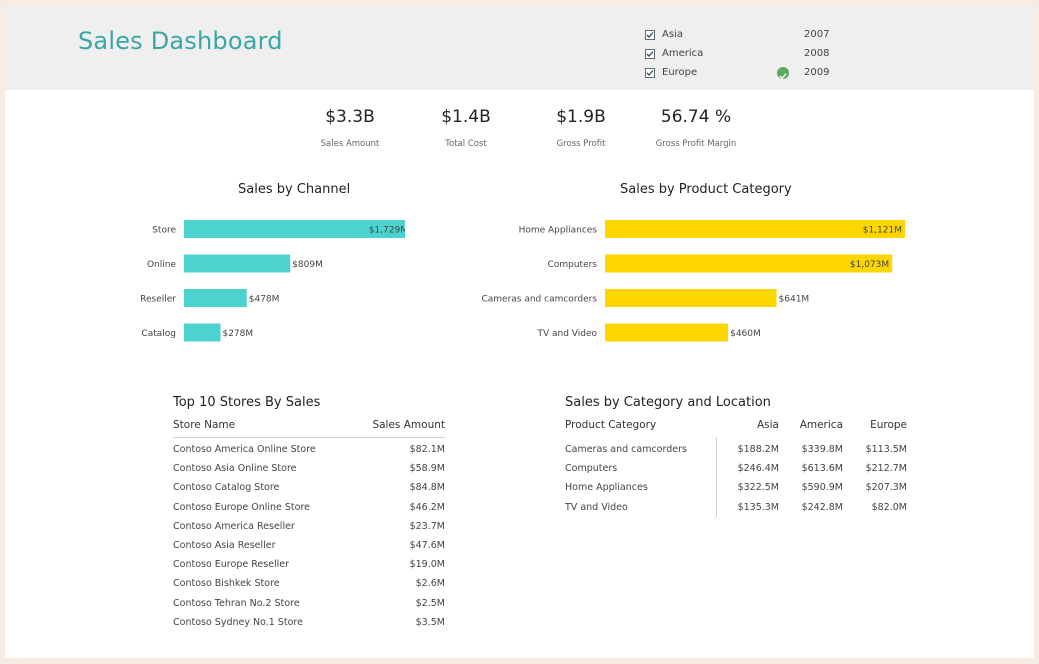  I want to click on bar-value-label: $460M, so click(745, 334).